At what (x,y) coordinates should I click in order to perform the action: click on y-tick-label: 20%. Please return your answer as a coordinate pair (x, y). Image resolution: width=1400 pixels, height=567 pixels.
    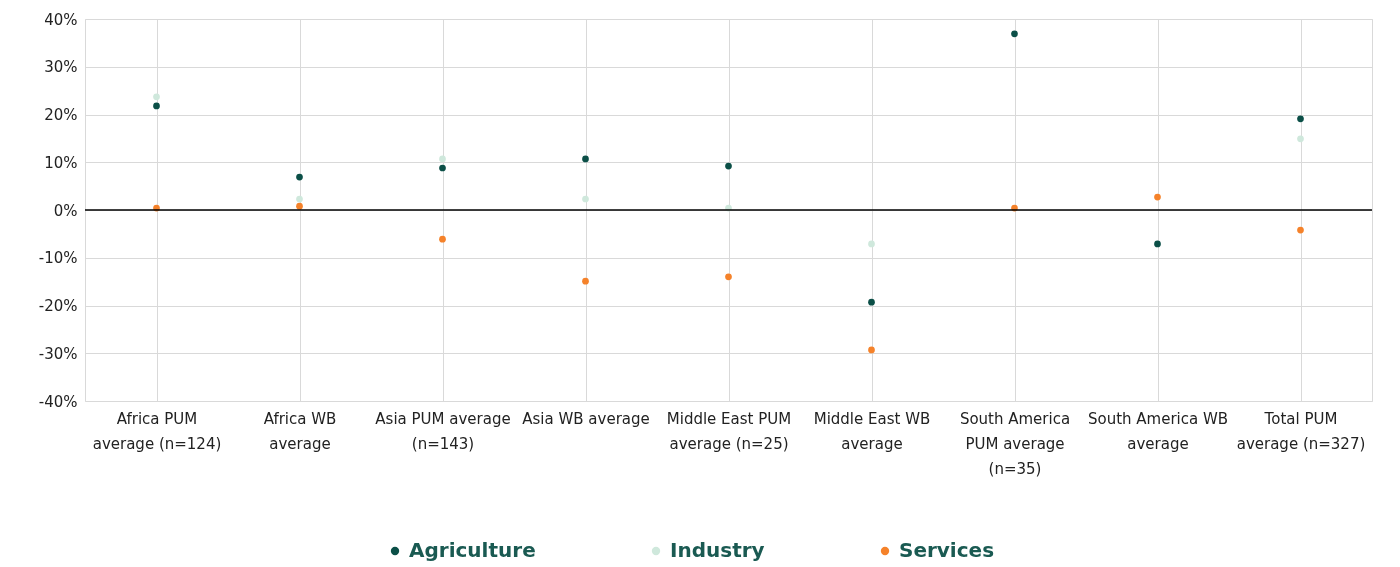
    Looking at the image, I should click on (61, 115).